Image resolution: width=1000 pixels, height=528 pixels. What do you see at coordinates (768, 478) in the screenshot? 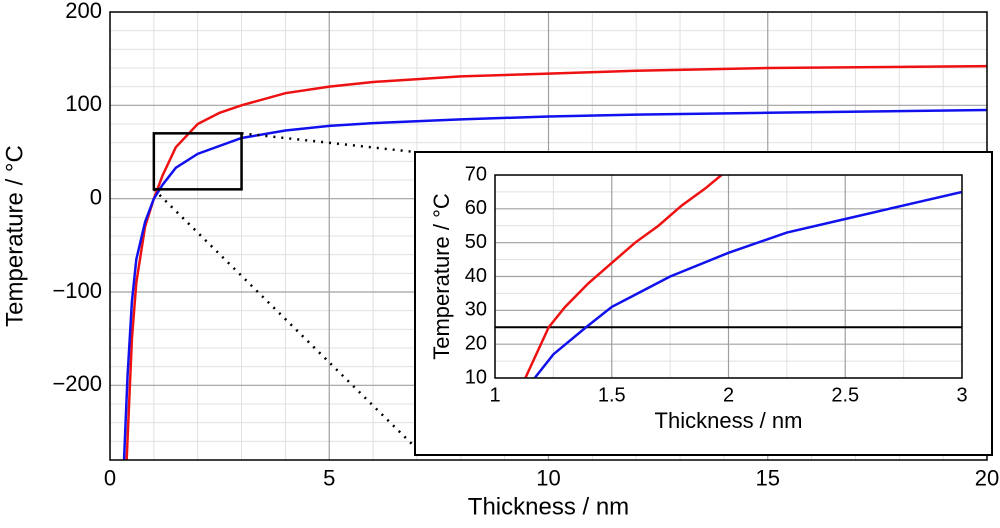
I see `x-tick-label: 15` at bounding box center [768, 478].